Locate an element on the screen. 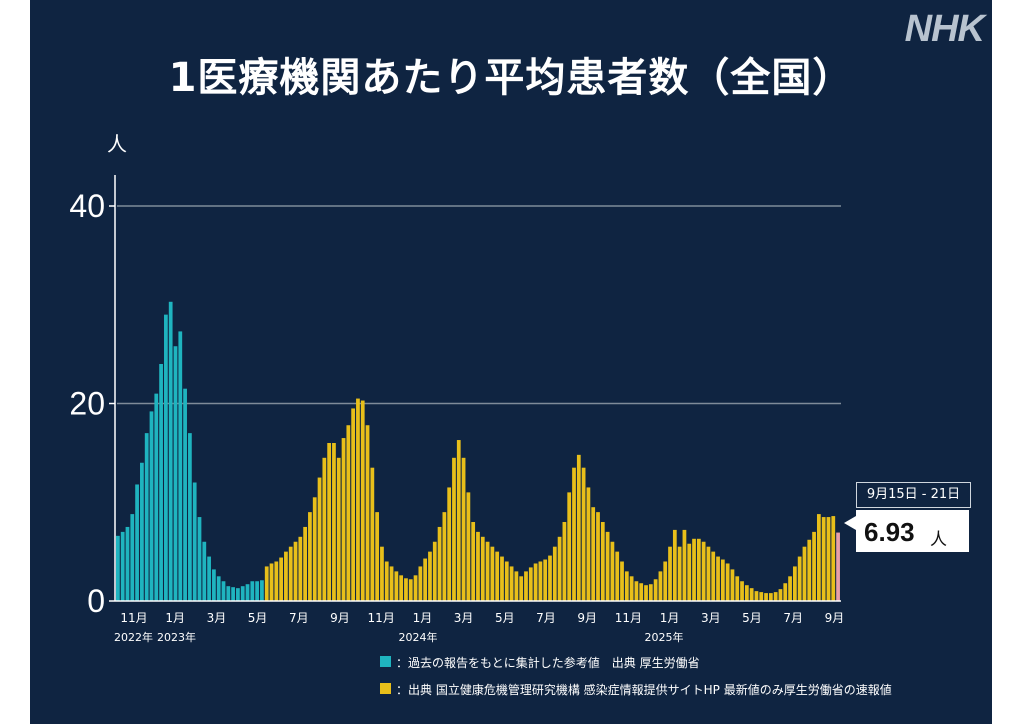 This screenshot has width=1024, height=724. x-tick-label: 1月 is located at coordinates (175, 618).